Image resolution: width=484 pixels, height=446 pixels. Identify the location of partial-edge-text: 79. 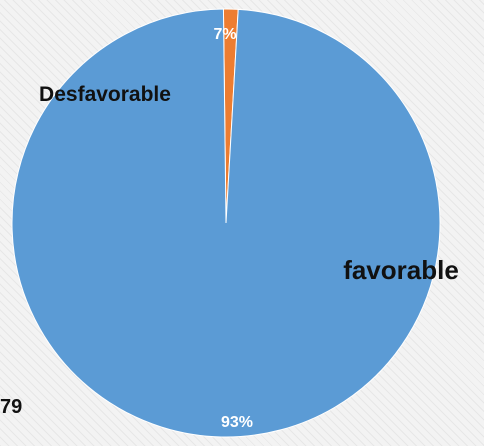
(11, 407).